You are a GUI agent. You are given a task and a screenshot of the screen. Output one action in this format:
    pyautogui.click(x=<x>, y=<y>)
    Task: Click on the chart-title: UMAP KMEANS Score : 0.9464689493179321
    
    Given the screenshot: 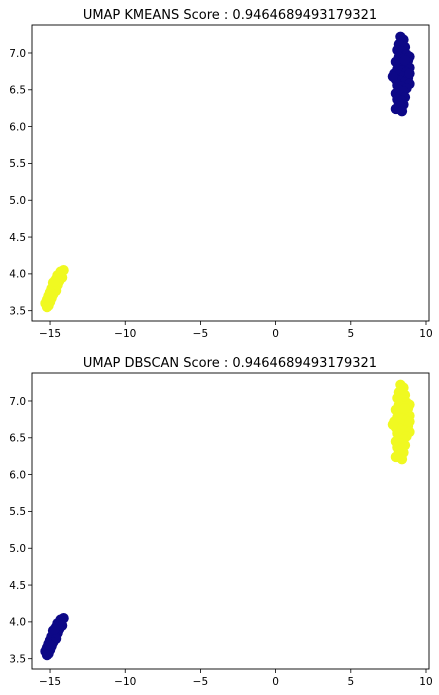 What is the action you would take?
    pyautogui.click(x=230, y=15)
    